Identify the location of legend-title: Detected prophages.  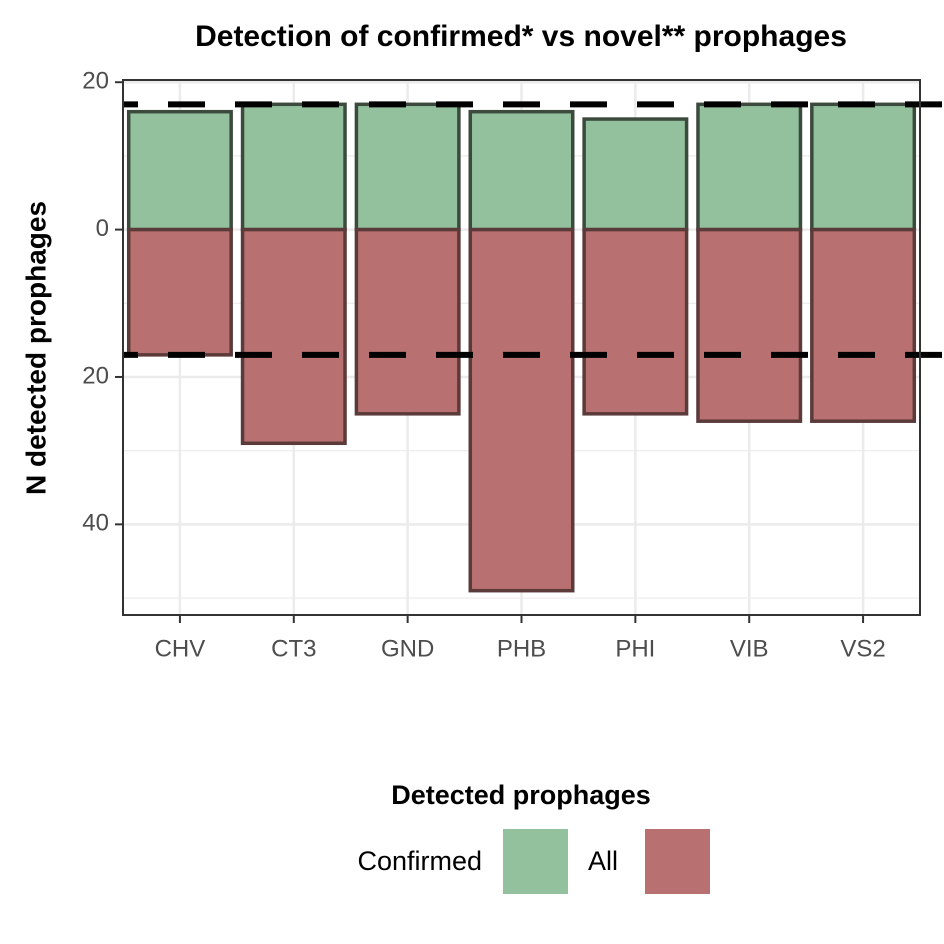
(521, 795).